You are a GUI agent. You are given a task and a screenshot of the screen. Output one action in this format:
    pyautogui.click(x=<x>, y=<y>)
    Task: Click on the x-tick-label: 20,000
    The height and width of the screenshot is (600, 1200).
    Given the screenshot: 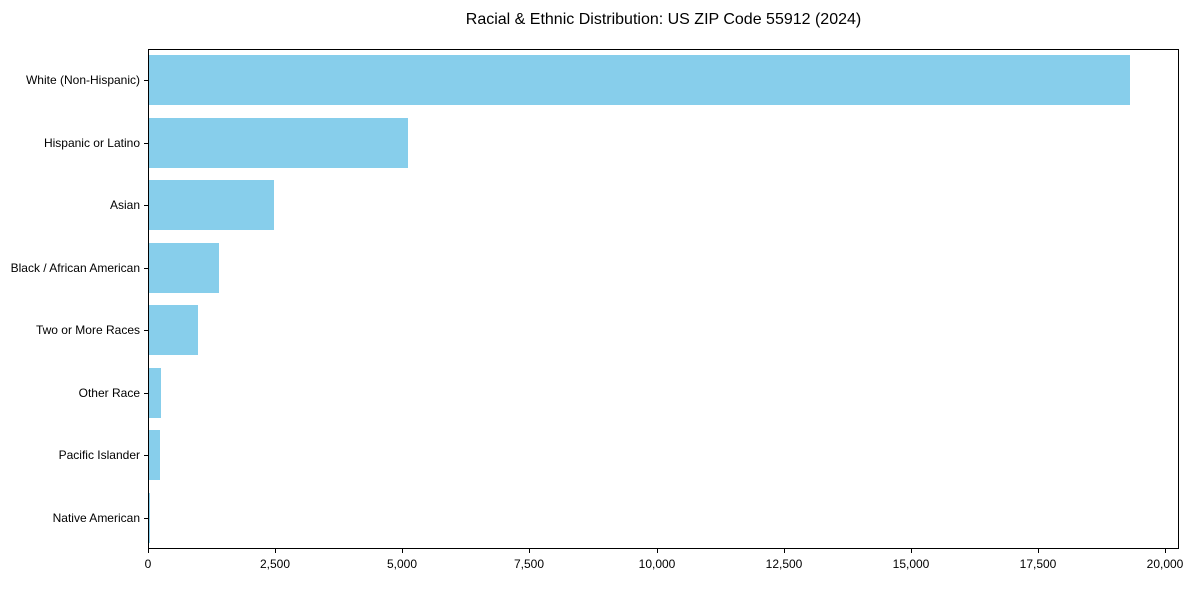 What is the action you would take?
    pyautogui.click(x=1165, y=564)
    